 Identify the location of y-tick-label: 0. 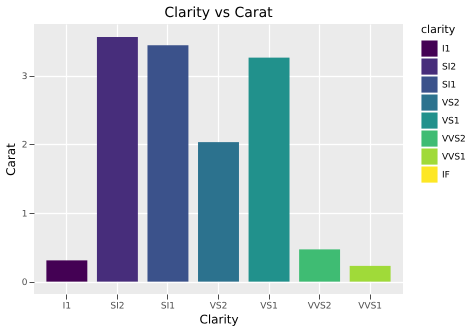
(25, 283).